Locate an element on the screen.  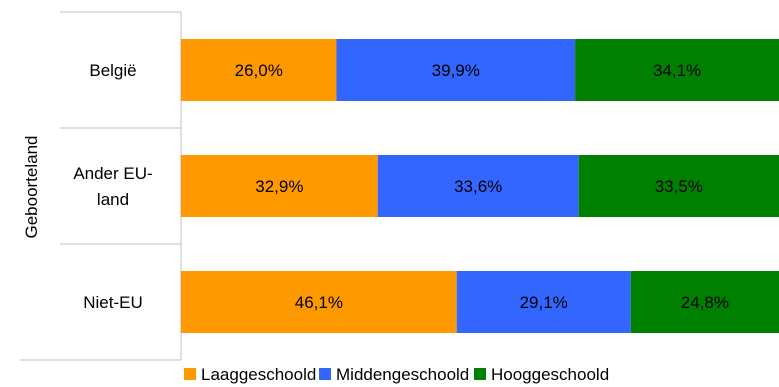
legend-label: Laaggeschoold is located at coordinates (258, 374).